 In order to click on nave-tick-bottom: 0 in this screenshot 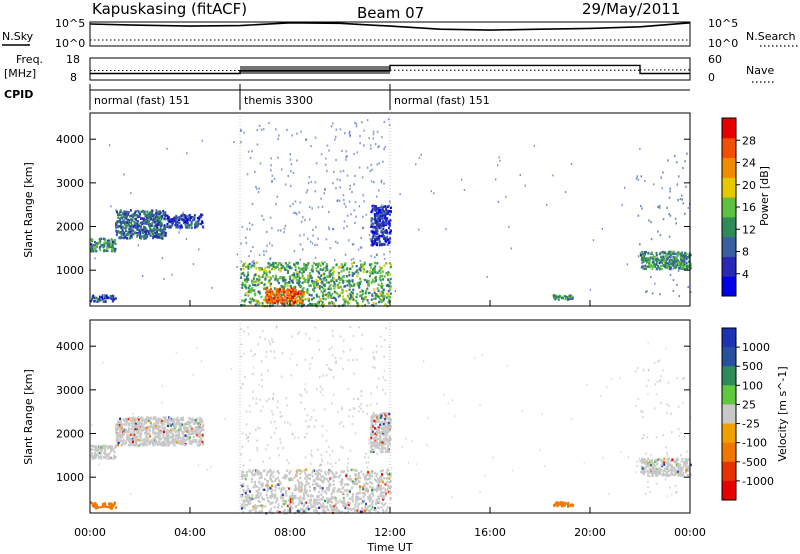, I will do `click(711, 77)`.